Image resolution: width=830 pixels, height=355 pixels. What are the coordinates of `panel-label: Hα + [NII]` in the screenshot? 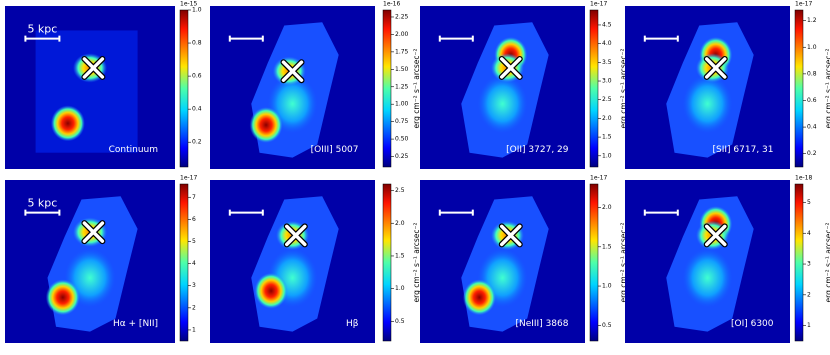 It's located at (135, 324).